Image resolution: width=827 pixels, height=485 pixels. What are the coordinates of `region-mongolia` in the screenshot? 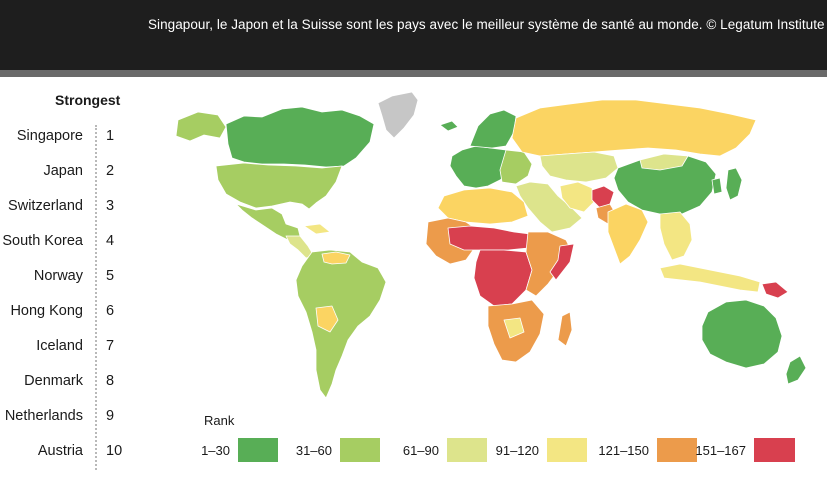 It's located at (664, 162).